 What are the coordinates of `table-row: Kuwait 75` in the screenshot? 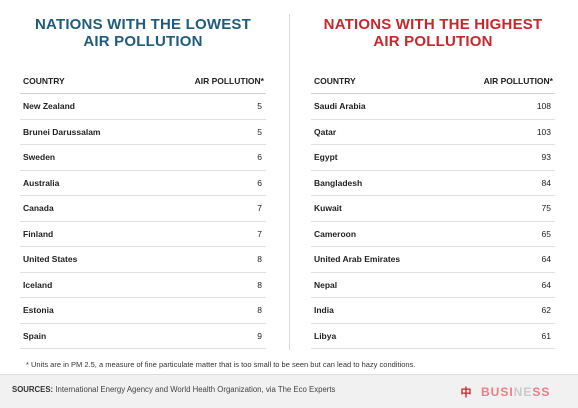 It's located at (433, 209).